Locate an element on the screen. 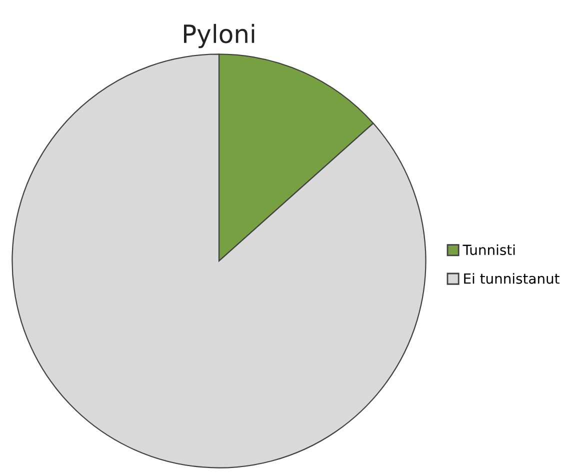 This screenshot has width=581, height=474. legend-label: Tunnisti is located at coordinates (488, 250).